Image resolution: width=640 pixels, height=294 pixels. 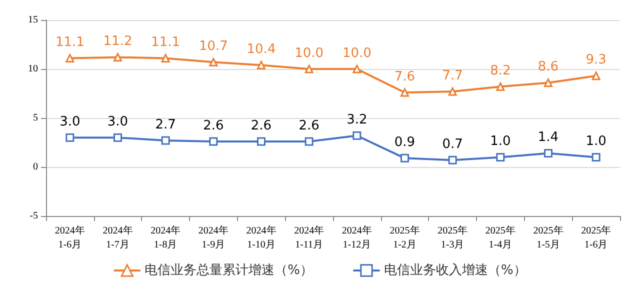 I want to click on x-tick-label: 2025年 1-3月, so click(x=453, y=237).